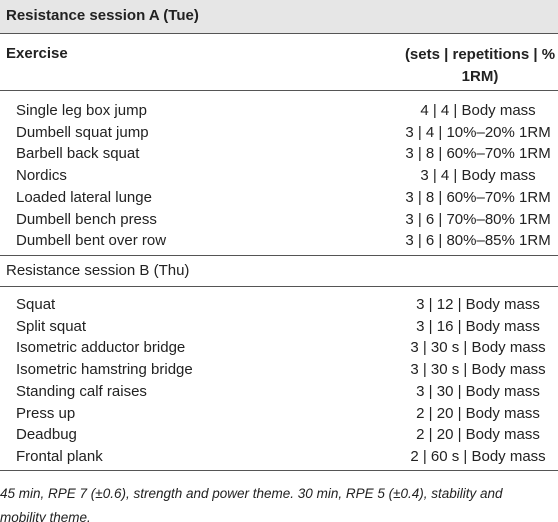  Describe the element at coordinates (81, 391) in the screenshot. I see `exercise-name: Standing calf raises` at that location.